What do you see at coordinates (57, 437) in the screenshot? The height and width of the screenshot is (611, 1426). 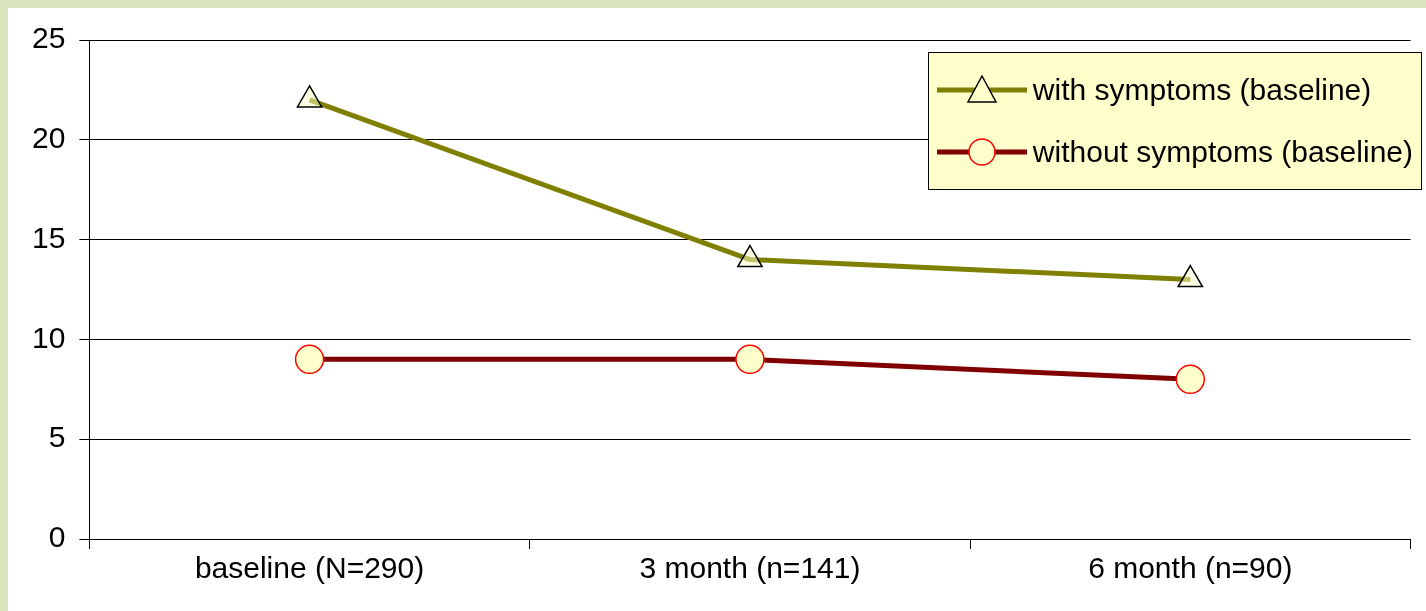 I see `y-tick-label: 5` at bounding box center [57, 437].